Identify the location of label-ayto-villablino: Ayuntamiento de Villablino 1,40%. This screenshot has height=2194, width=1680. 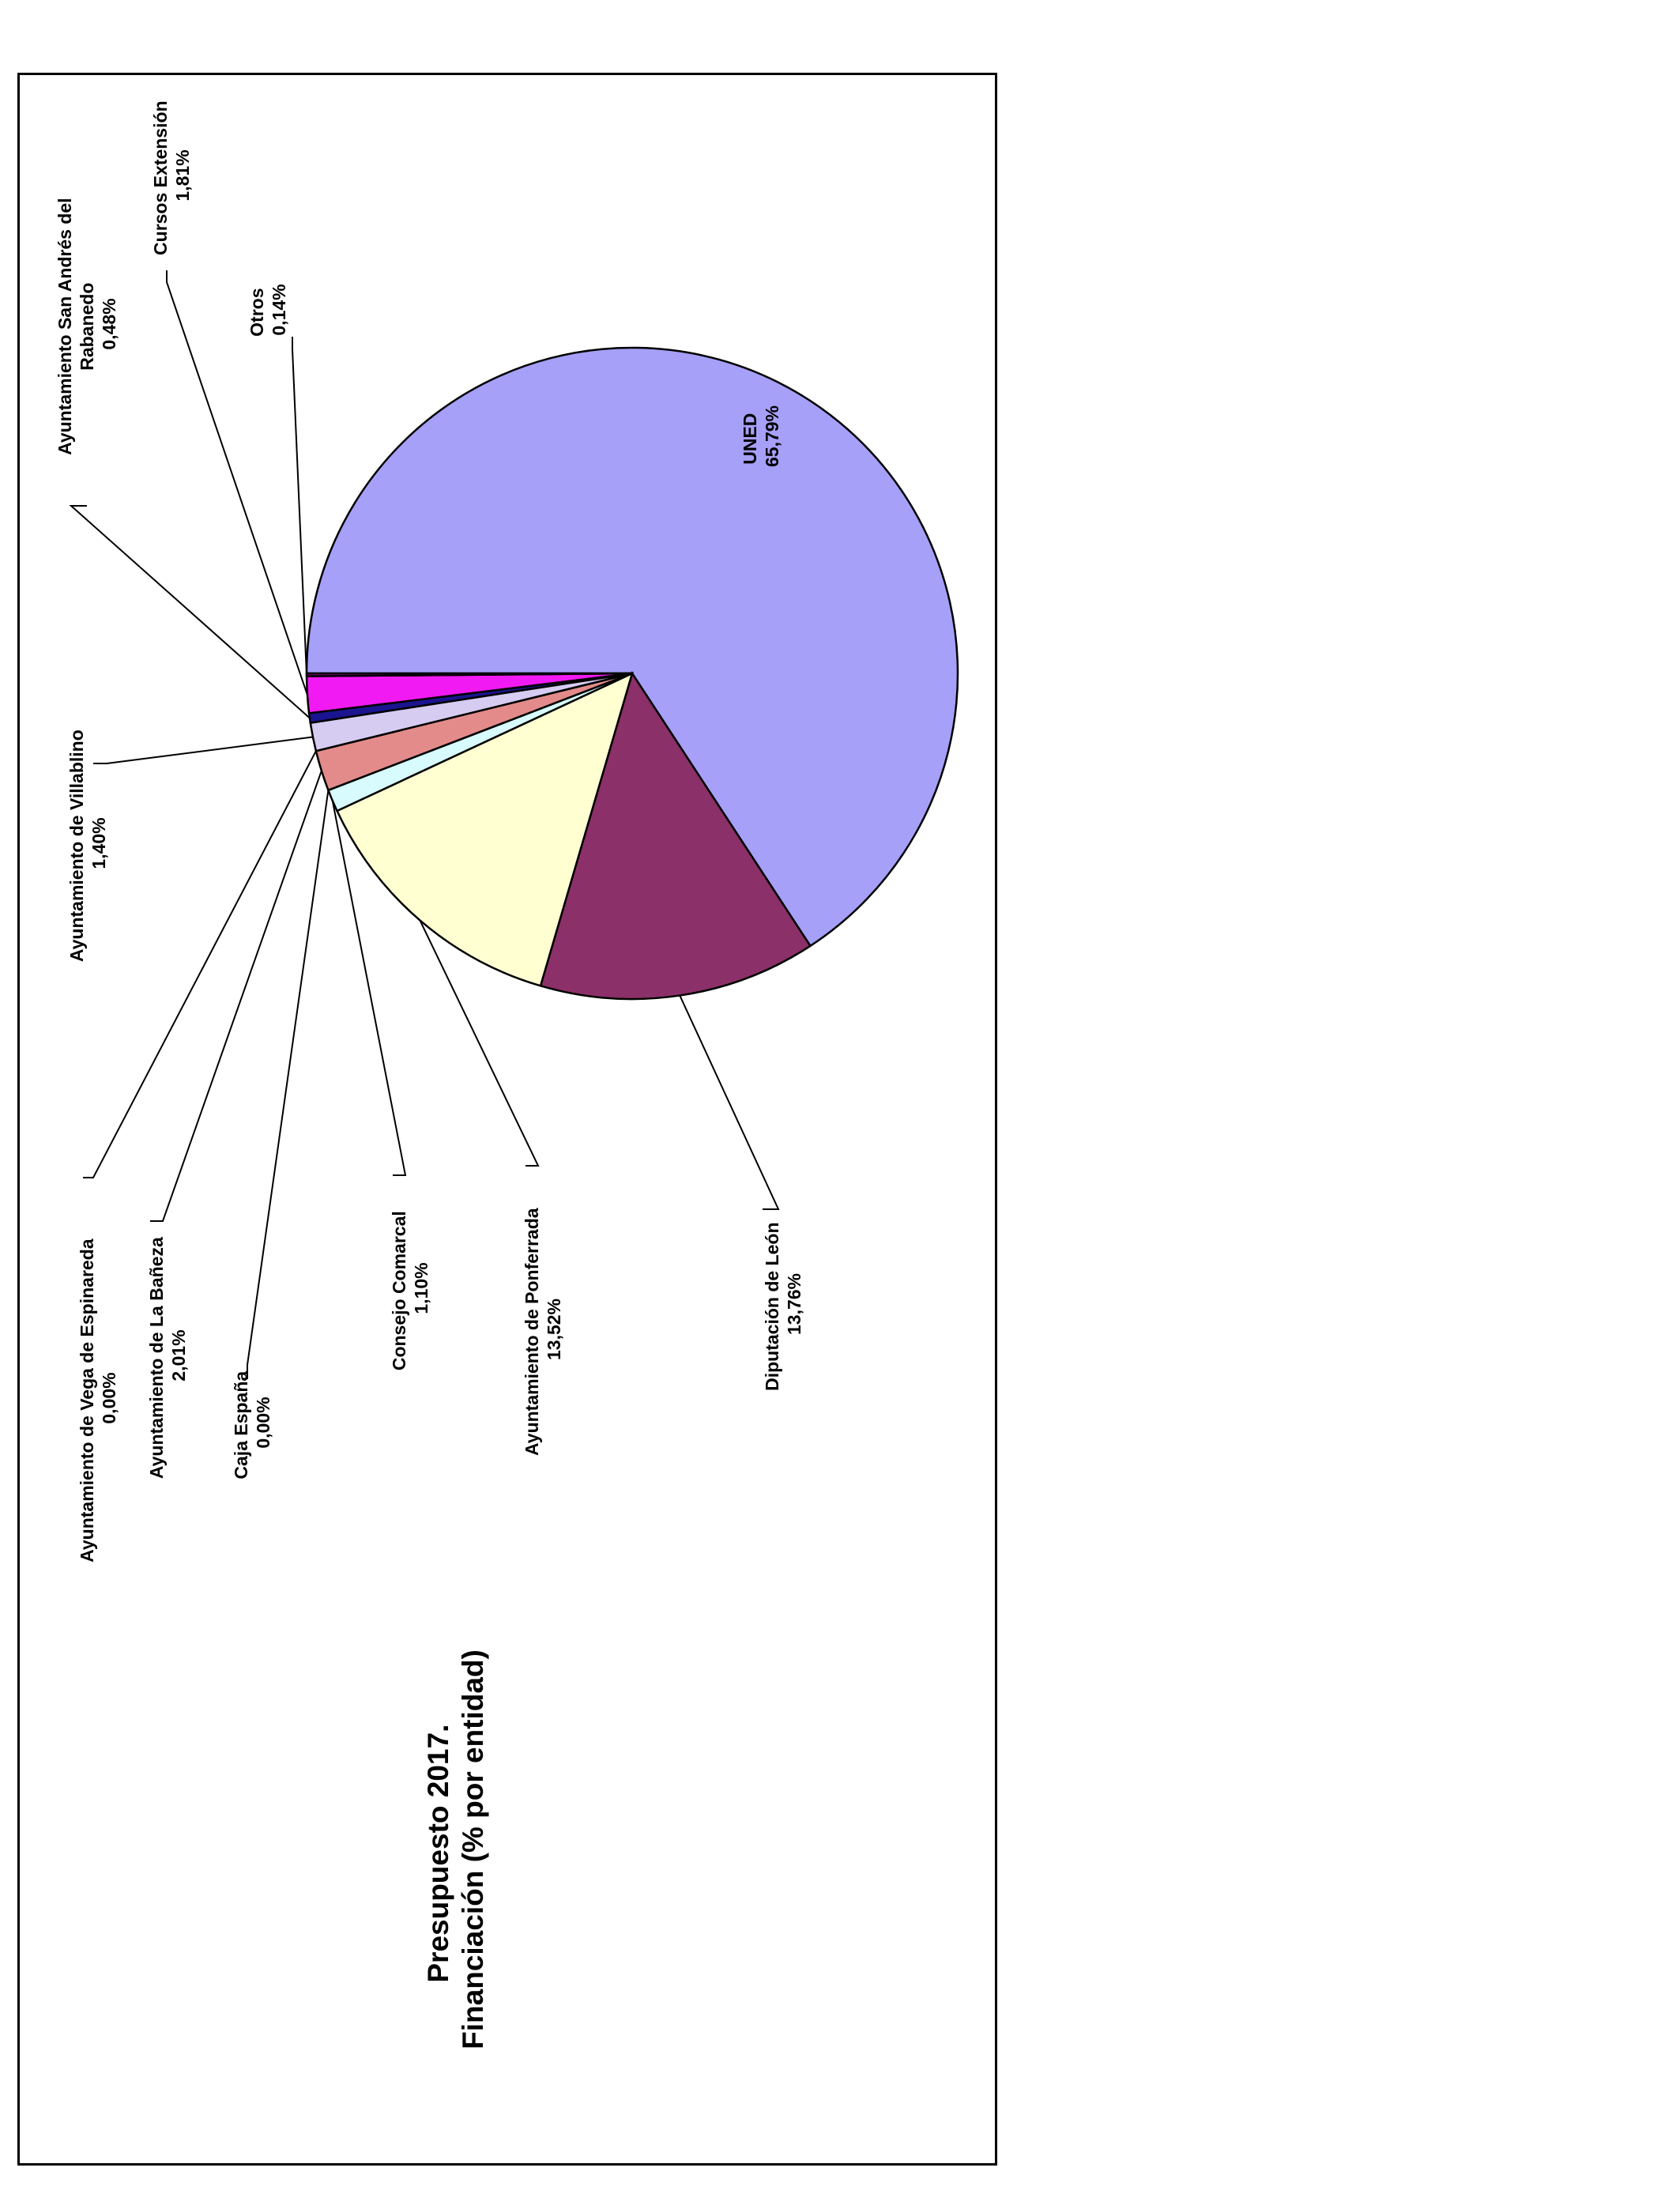
(87, 843).